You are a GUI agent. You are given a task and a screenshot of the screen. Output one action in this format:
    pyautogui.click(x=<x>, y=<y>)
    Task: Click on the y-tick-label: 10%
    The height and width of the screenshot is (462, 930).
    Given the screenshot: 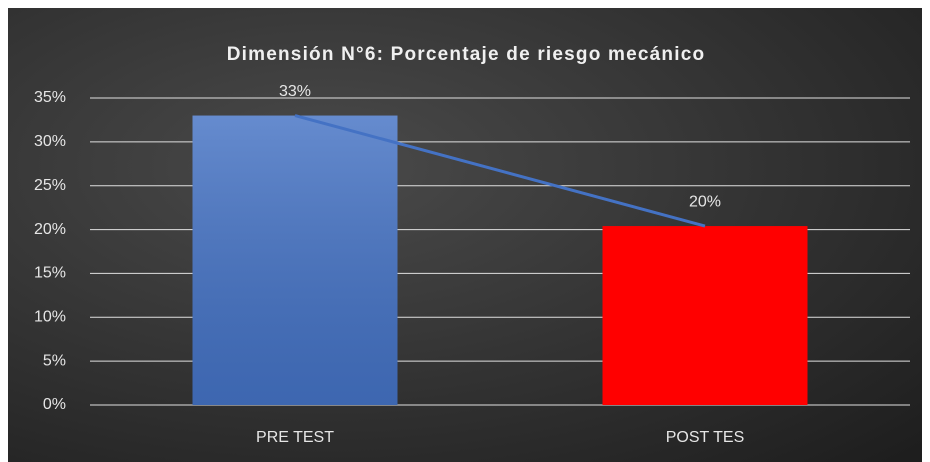 What is the action you would take?
    pyautogui.click(x=50, y=317)
    